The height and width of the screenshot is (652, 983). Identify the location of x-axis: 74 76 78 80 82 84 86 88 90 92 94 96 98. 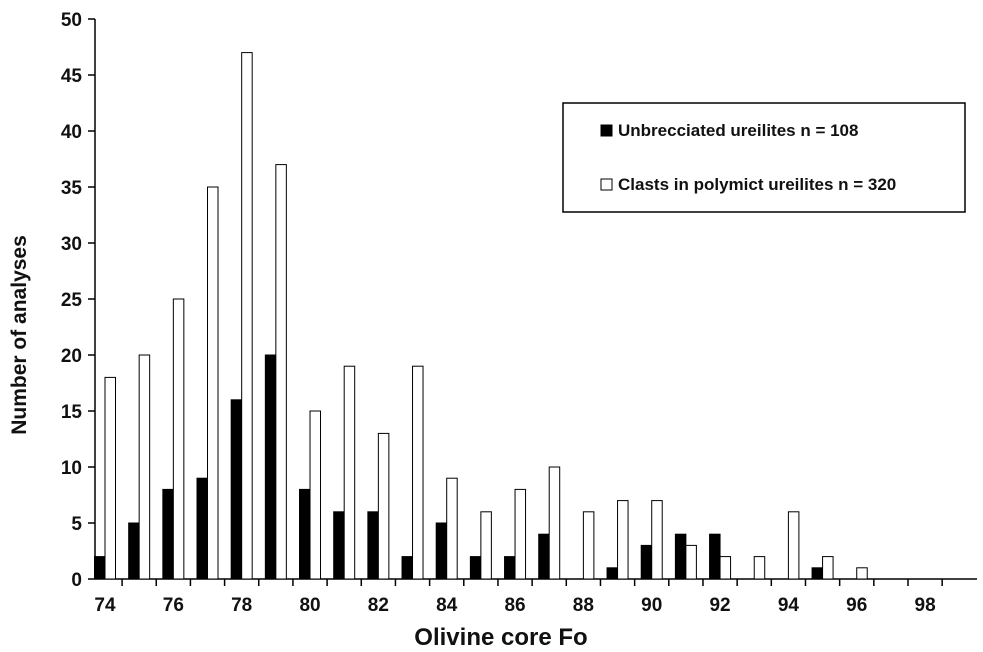
(535, 597).